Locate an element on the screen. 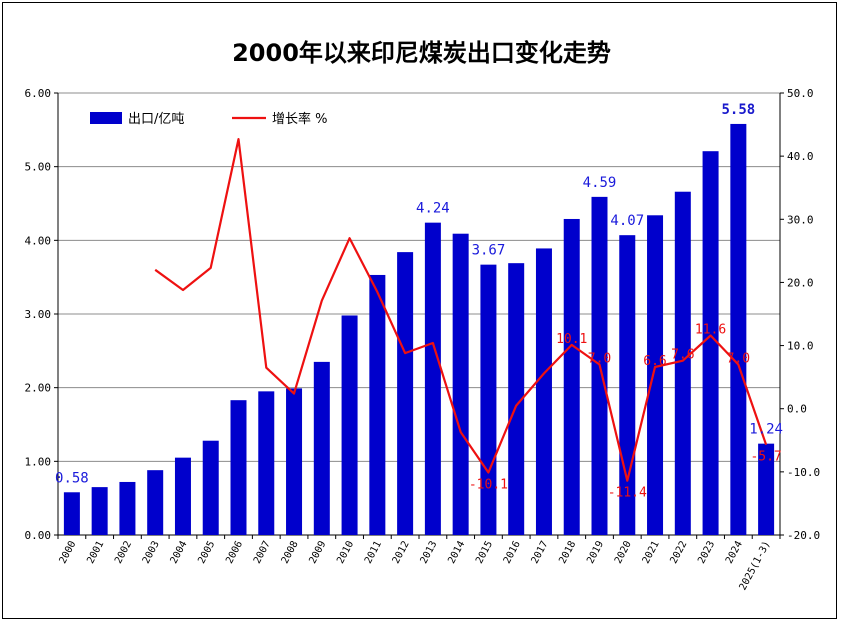 The image size is (843, 625). x-tick-label: 2005 is located at coordinates (206, 552).